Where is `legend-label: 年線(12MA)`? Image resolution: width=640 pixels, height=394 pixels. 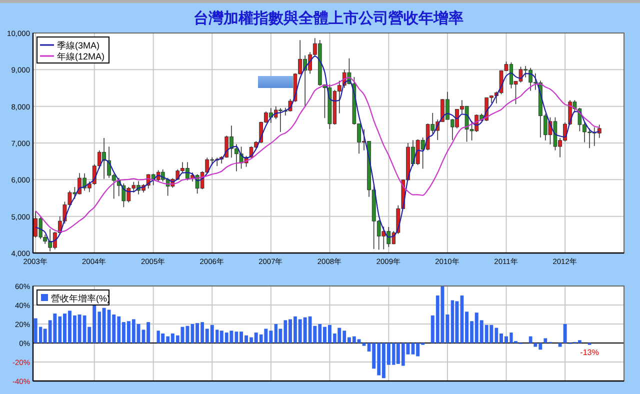 legend-label: 年線(12MA) is located at coordinates (81, 57).